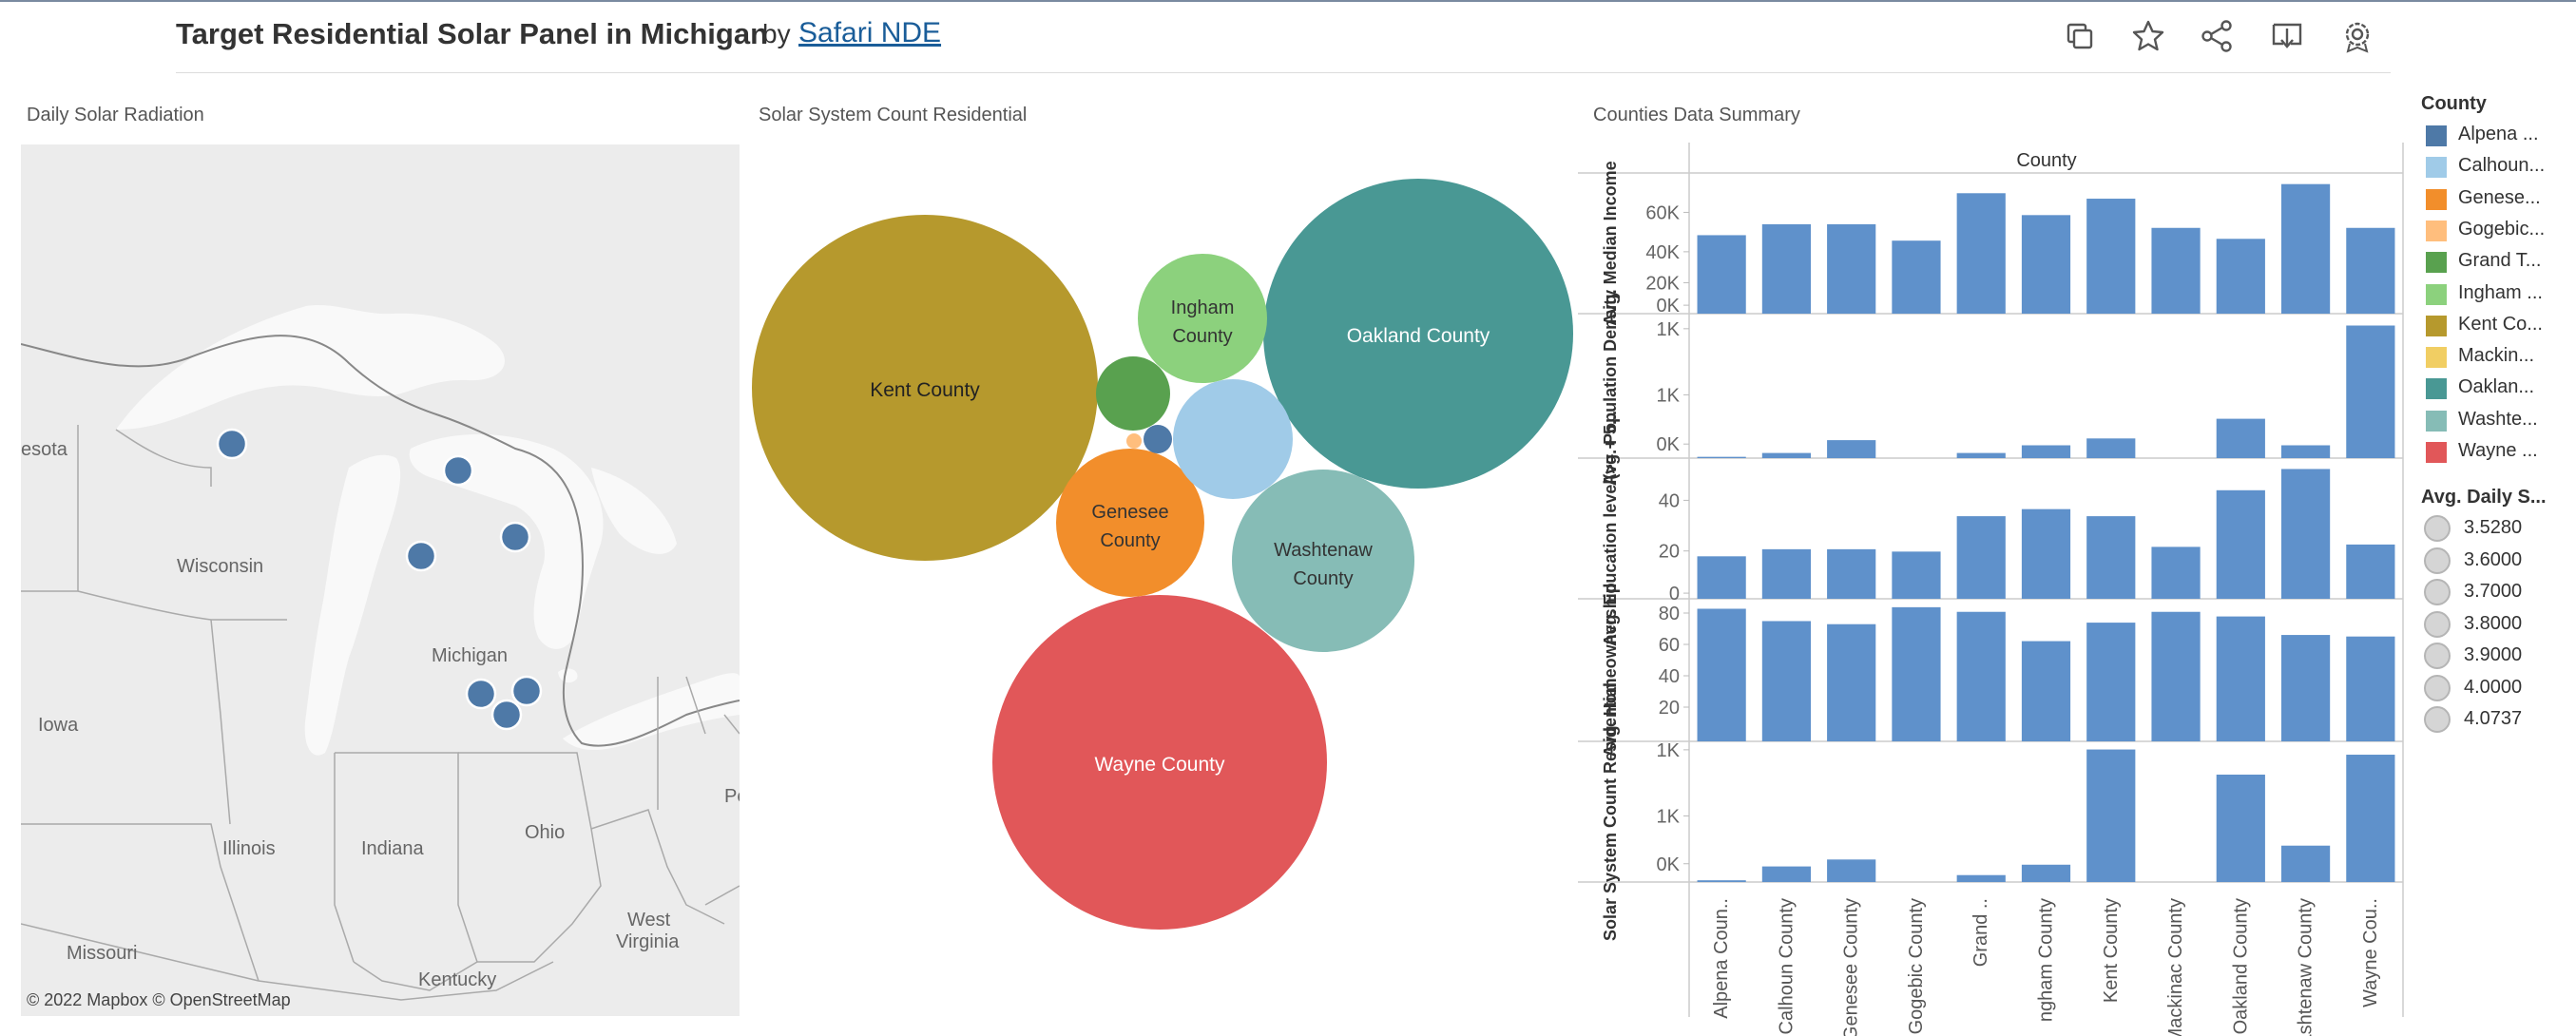 This screenshot has width=2576, height=1036. Describe the element at coordinates (2500, 657) in the screenshot. I see `size-legend-item: 3.9000` at that location.